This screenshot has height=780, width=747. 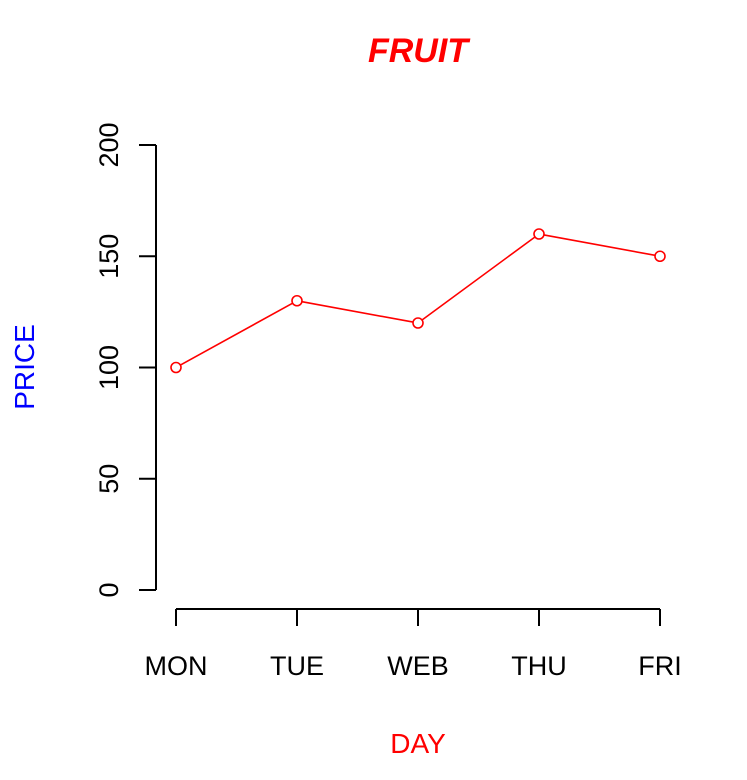 What do you see at coordinates (419, 51) in the screenshot?
I see `chart-title: FRUIT` at bounding box center [419, 51].